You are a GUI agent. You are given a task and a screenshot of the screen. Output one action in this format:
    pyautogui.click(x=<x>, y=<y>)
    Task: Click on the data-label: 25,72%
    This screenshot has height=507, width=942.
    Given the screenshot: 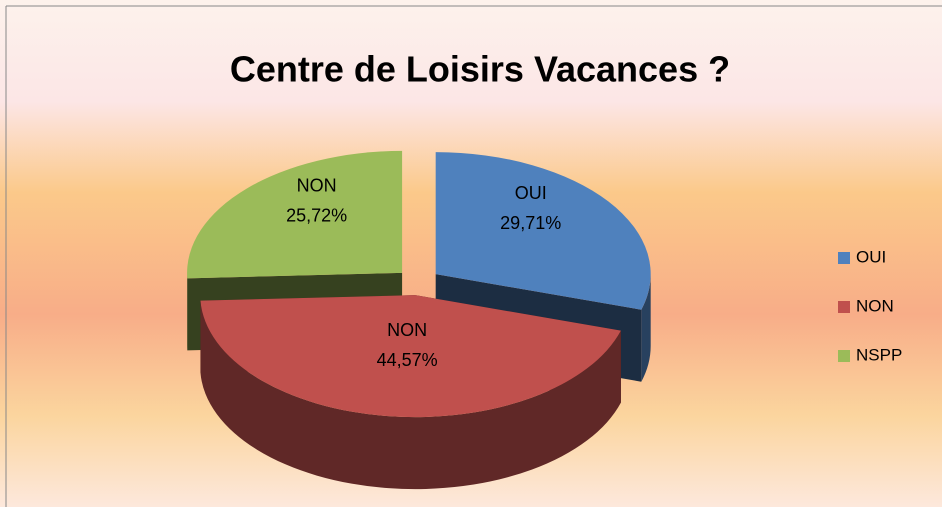 What is the action you would take?
    pyautogui.click(x=316, y=215)
    